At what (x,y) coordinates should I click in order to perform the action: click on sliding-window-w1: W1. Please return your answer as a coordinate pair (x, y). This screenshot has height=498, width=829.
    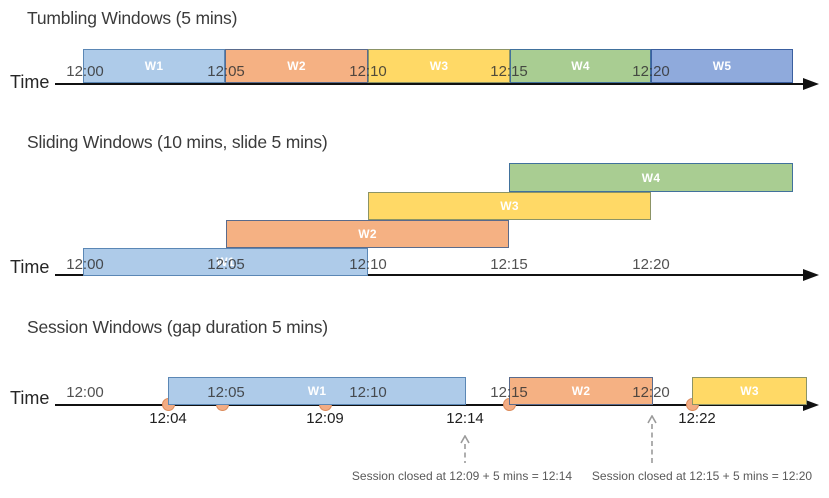
    Looking at the image, I should click on (225, 262).